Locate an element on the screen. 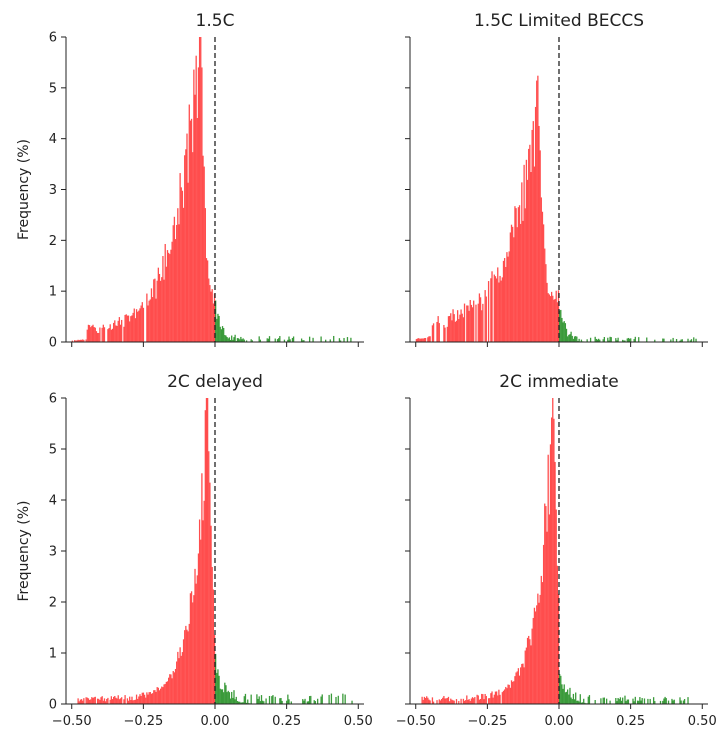 This screenshot has height=734, width=728. y-tick-label: 1 is located at coordinates (53, 292).